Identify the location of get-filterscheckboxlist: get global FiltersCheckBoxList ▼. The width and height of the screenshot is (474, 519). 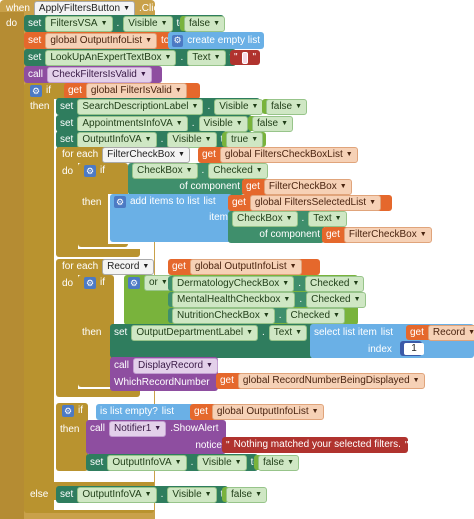
(278, 155).